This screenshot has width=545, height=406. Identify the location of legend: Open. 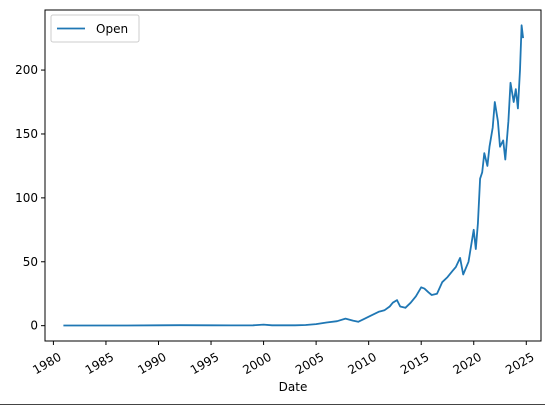
(95, 28).